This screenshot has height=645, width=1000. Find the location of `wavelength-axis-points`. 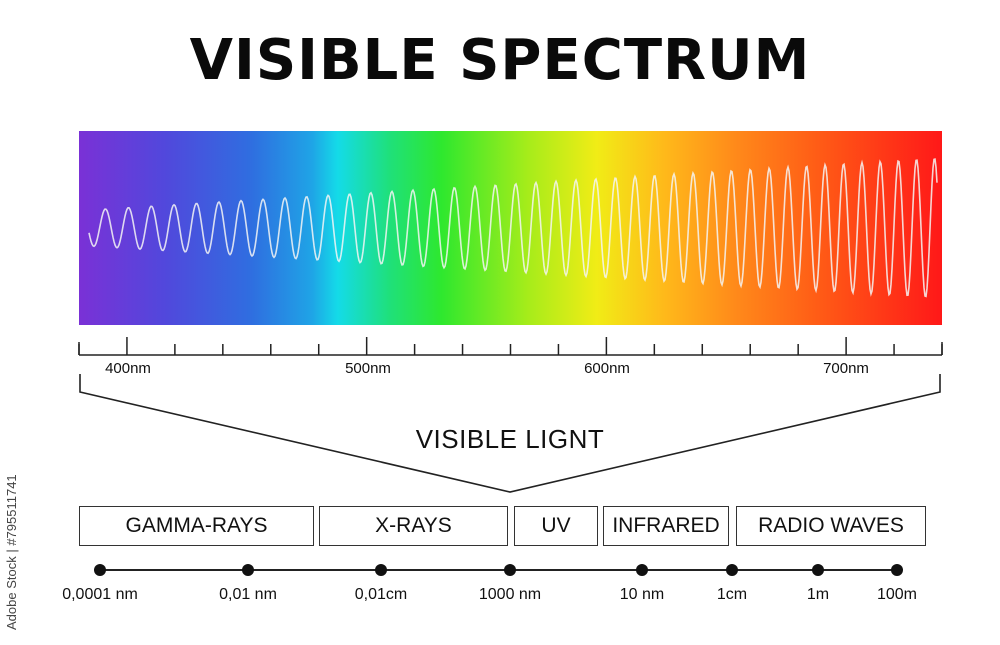

wavelength-axis-points is located at coordinates (498, 570).